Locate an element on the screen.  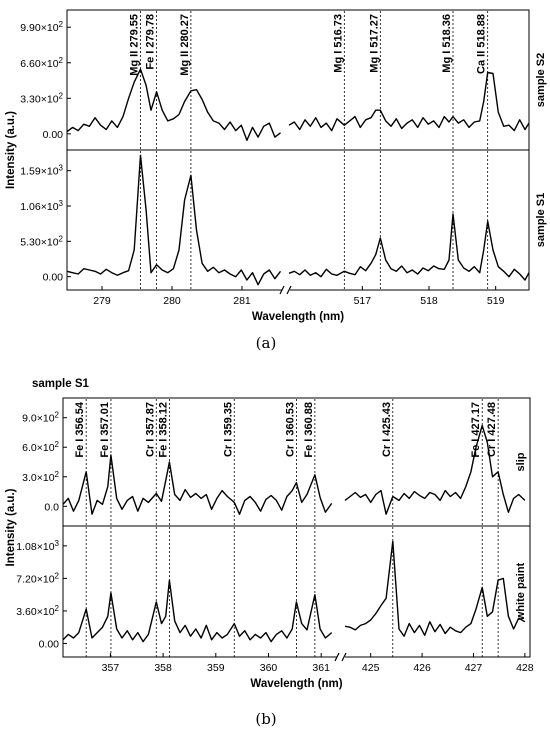
x-tick-label: 427 is located at coordinates (474, 668).